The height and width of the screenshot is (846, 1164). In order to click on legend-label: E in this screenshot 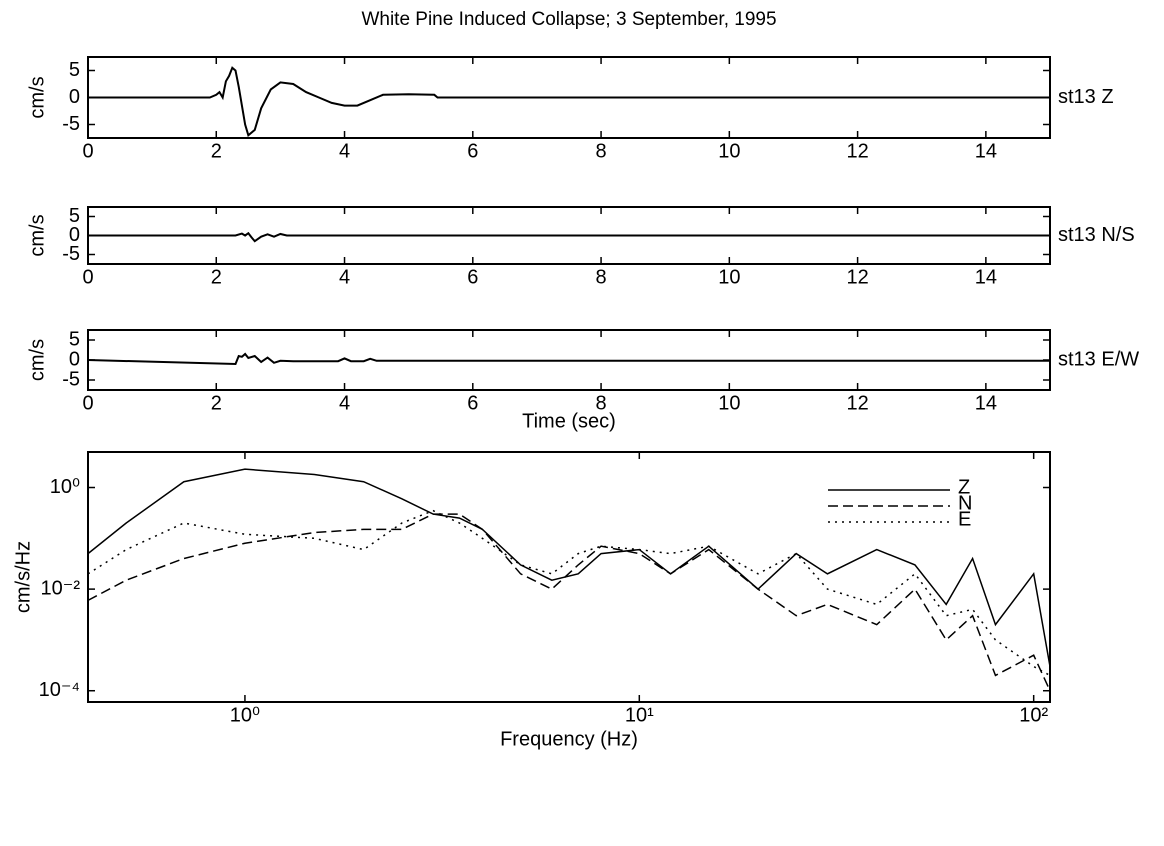, I will do `click(964, 519)`.